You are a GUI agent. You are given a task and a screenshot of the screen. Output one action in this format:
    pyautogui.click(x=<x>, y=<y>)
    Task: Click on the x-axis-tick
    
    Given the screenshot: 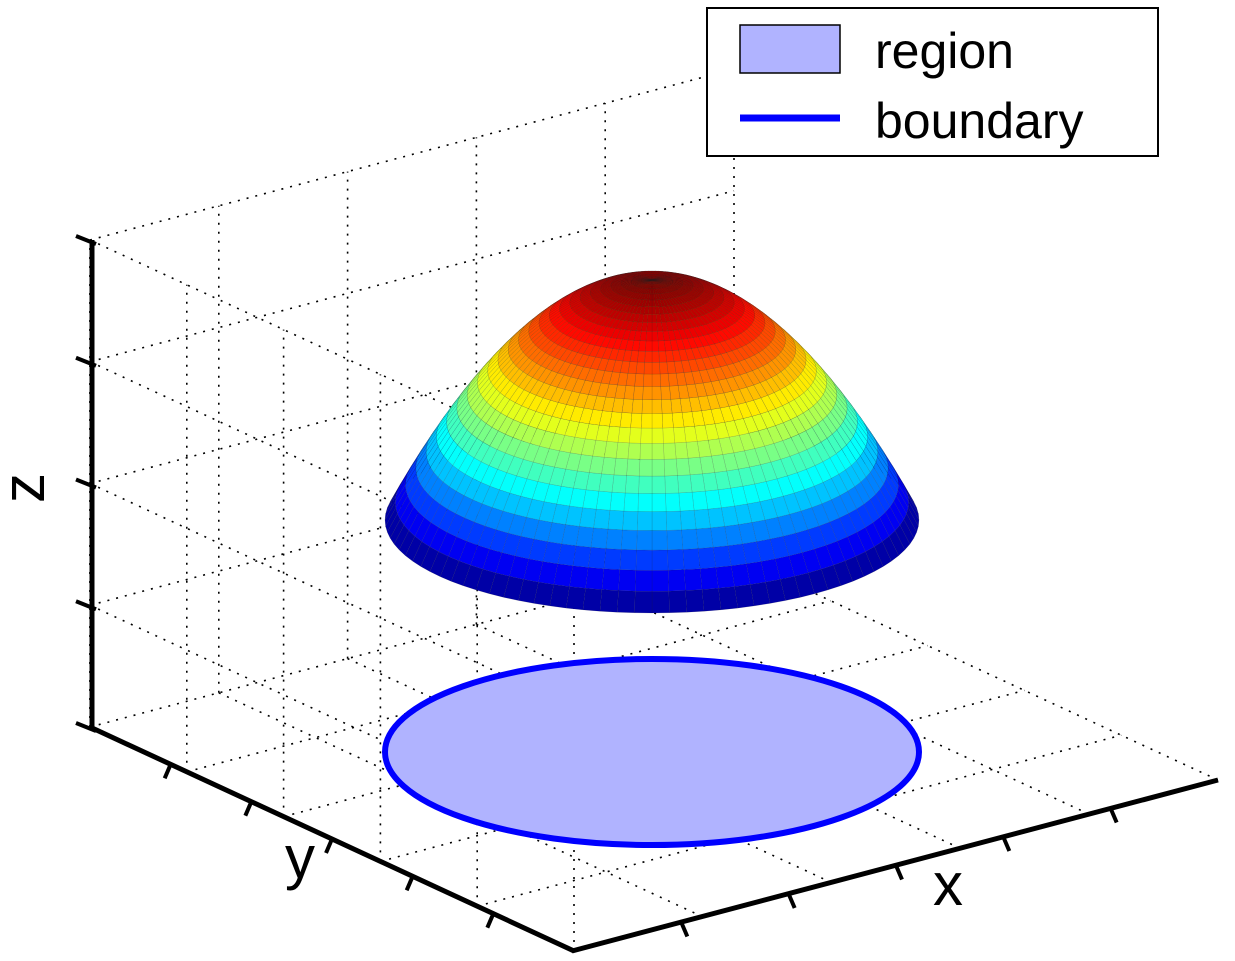 What is the action you would take?
    pyautogui.click(x=1113, y=815)
    